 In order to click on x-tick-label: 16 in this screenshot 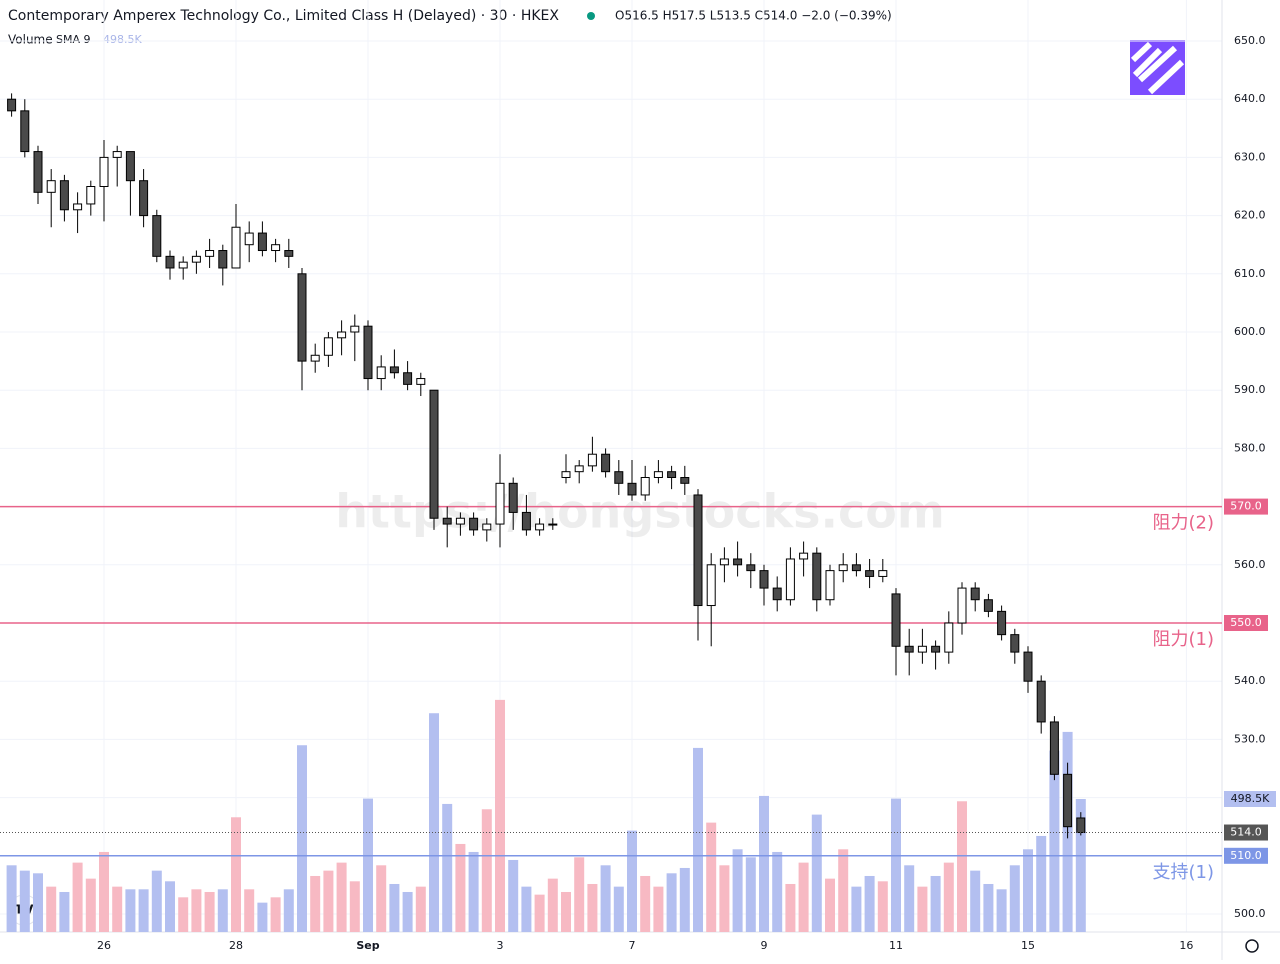, I will do `click(1186, 945)`.